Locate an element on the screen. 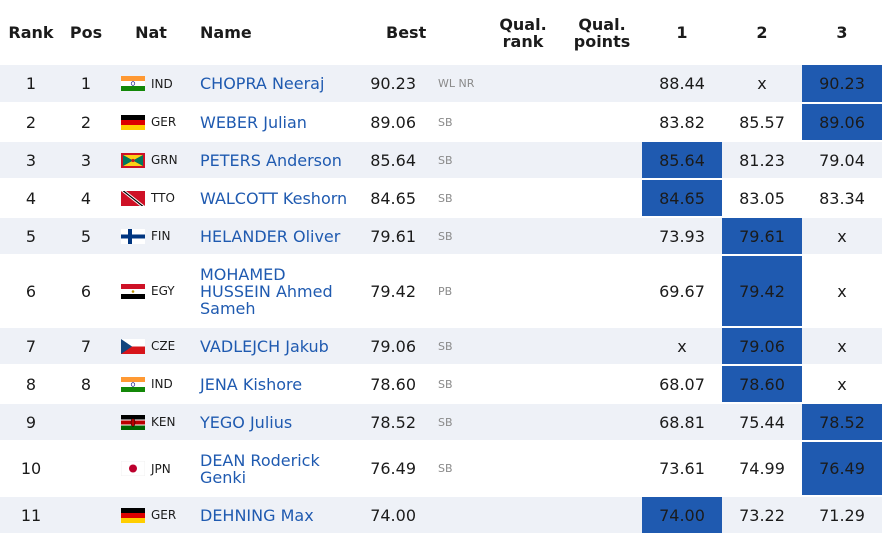  rank-cell: 9 is located at coordinates (31, 422).